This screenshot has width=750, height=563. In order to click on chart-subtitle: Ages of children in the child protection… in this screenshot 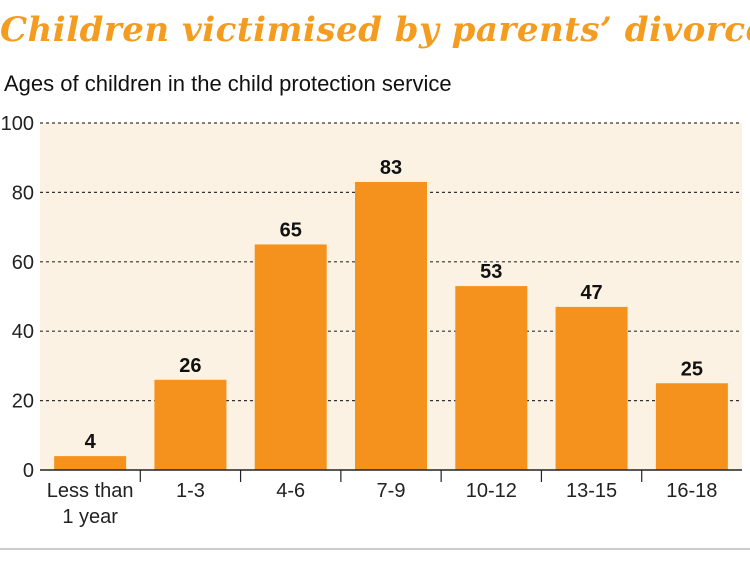, I will do `click(228, 83)`.